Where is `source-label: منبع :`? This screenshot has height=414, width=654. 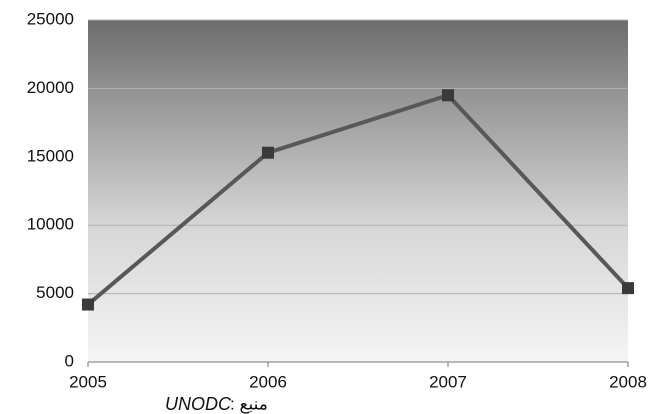 source-label: منبع : is located at coordinates (249, 404).